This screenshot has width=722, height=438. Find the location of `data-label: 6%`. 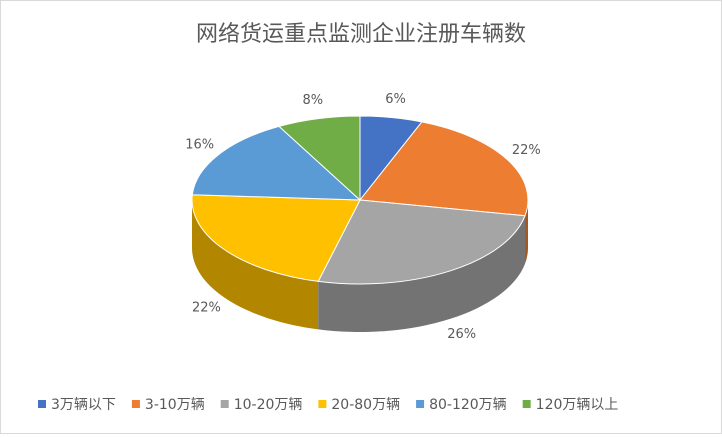

data-label: 6% is located at coordinates (395, 99).